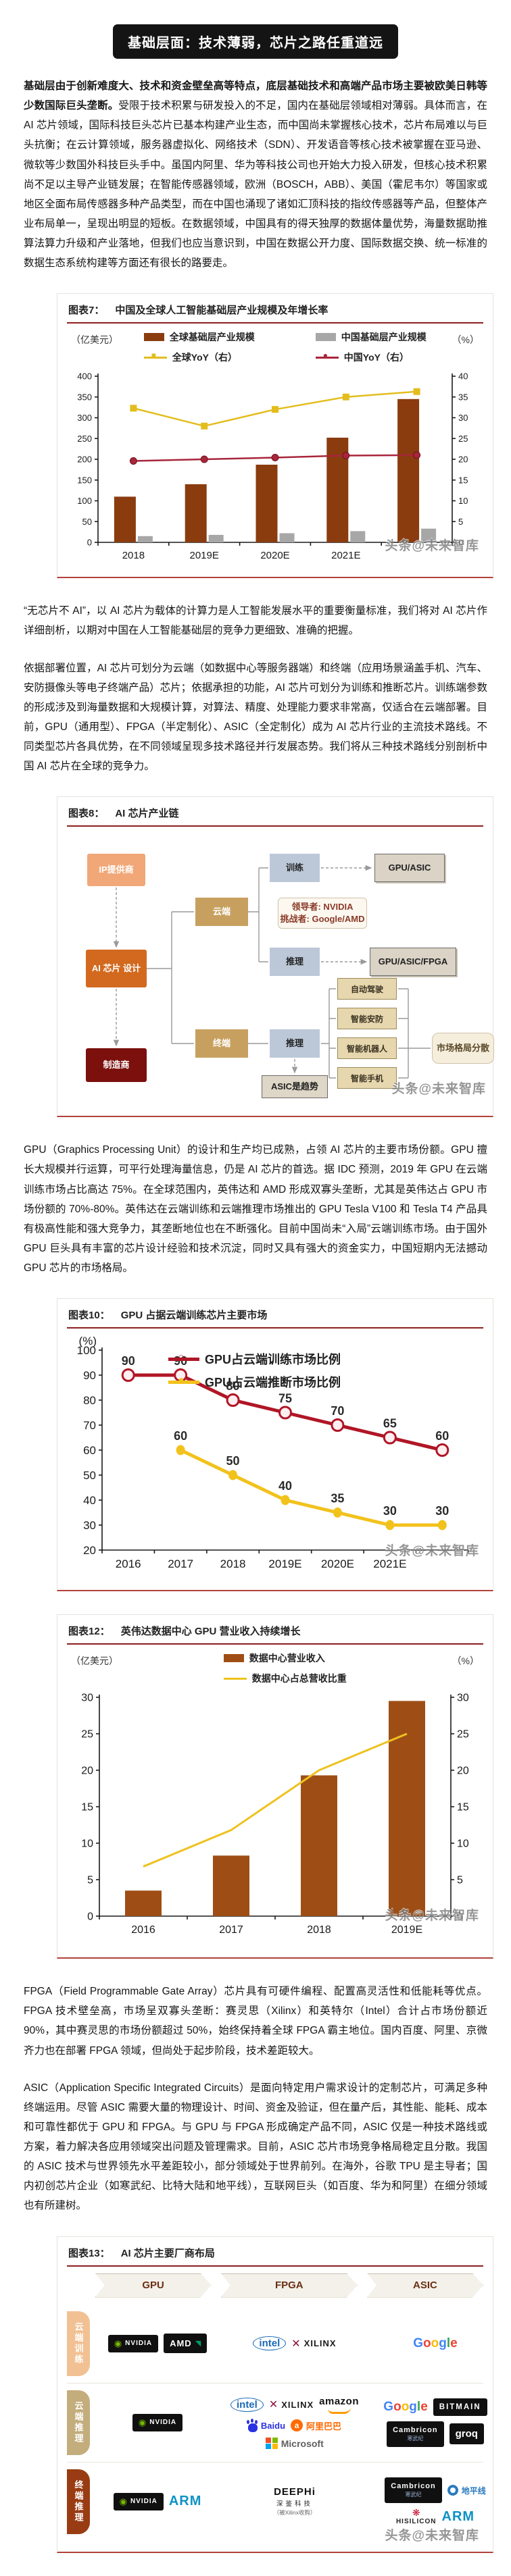  I want to click on svg-text: 90, so click(128, 1361).